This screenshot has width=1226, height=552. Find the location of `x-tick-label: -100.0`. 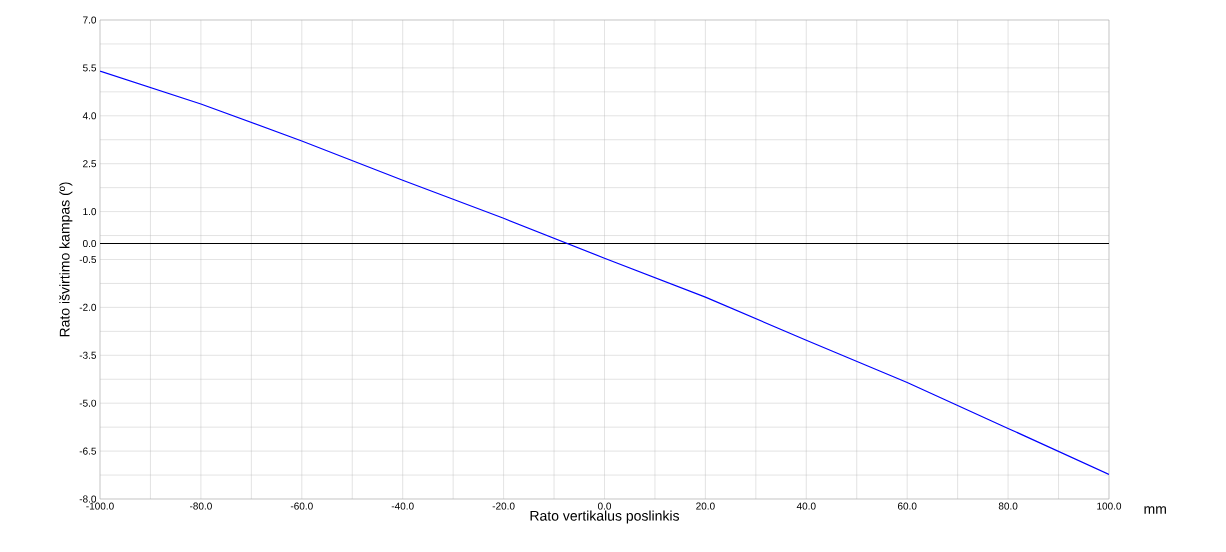

x-tick-label: -100.0 is located at coordinates (100, 506).